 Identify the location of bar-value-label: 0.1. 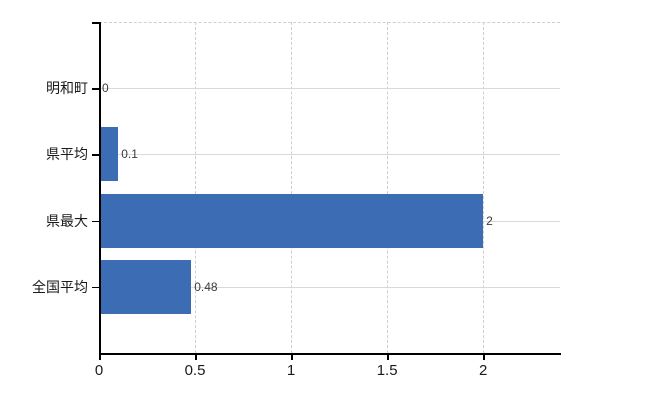
(129, 154).